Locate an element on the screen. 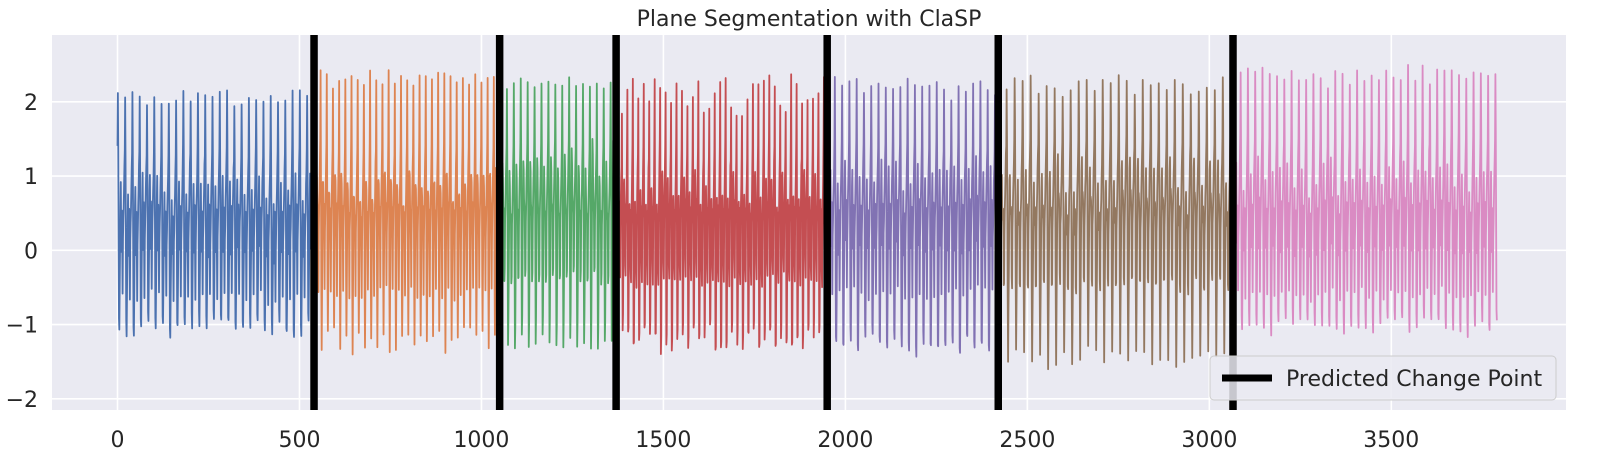 The image size is (1611, 467). x-tick-label: 3500 is located at coordinates (1391, 440).